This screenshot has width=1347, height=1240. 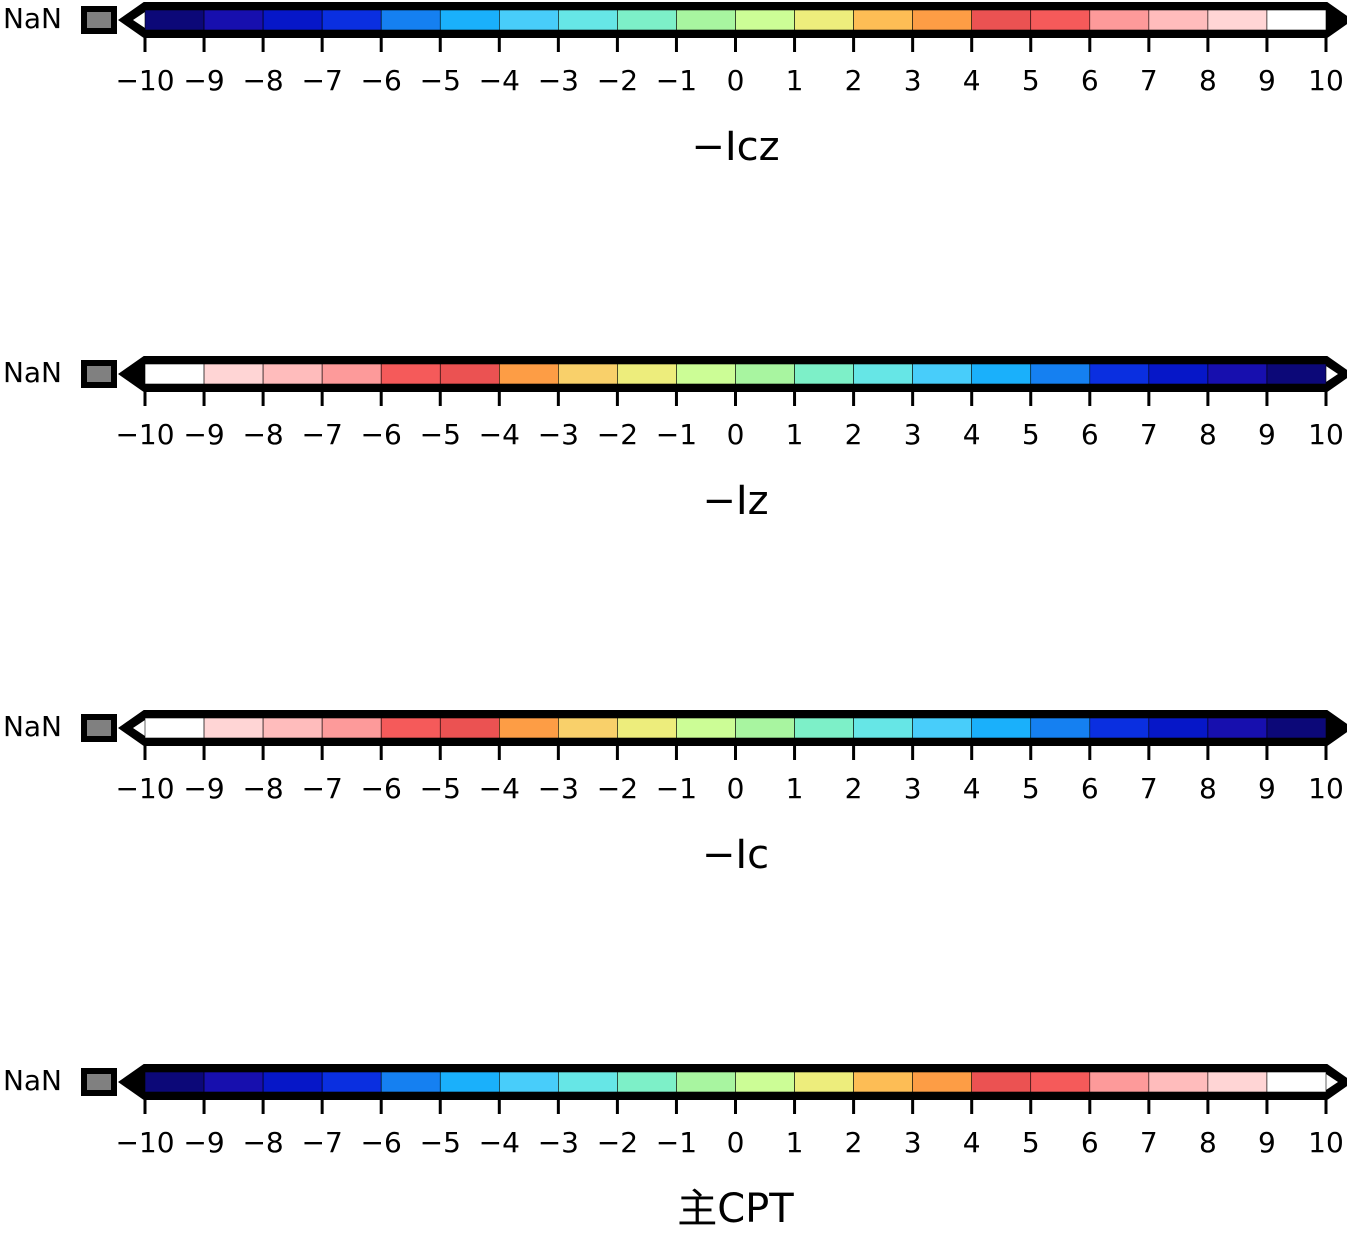 What do you see at coordinates (558, 80) in the screenshot?
I see `tick-label: −3` at bounding box center [558, 80].